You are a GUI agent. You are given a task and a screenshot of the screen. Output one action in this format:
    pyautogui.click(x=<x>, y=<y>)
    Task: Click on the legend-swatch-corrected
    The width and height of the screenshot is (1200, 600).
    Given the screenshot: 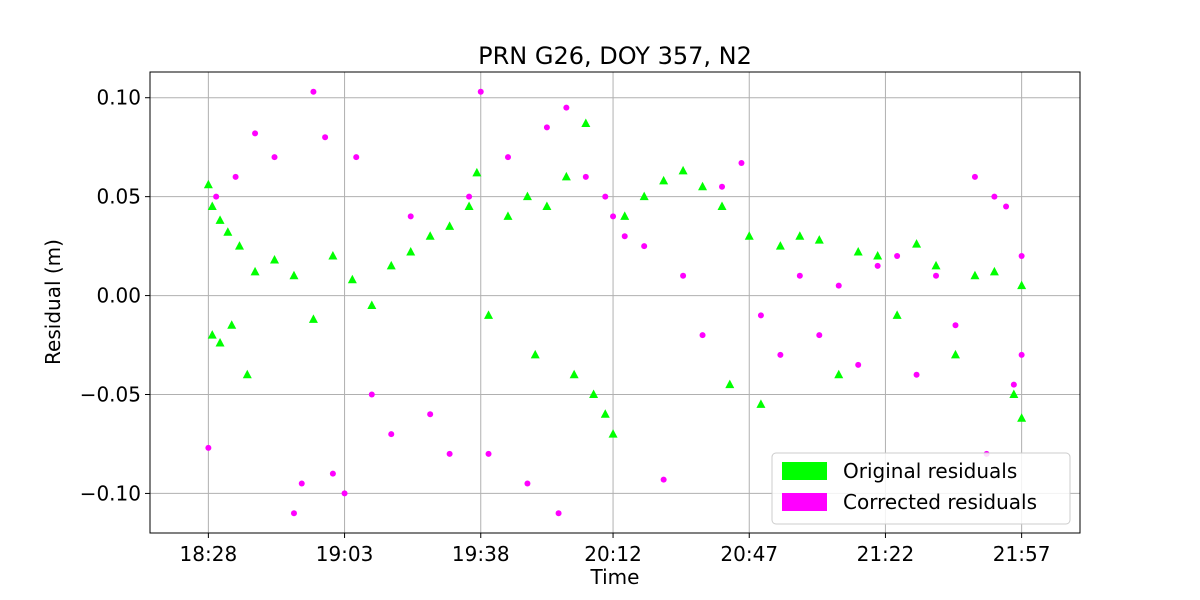 What is the action you would take?
    pyautogui.click(x=804, y=502)
    